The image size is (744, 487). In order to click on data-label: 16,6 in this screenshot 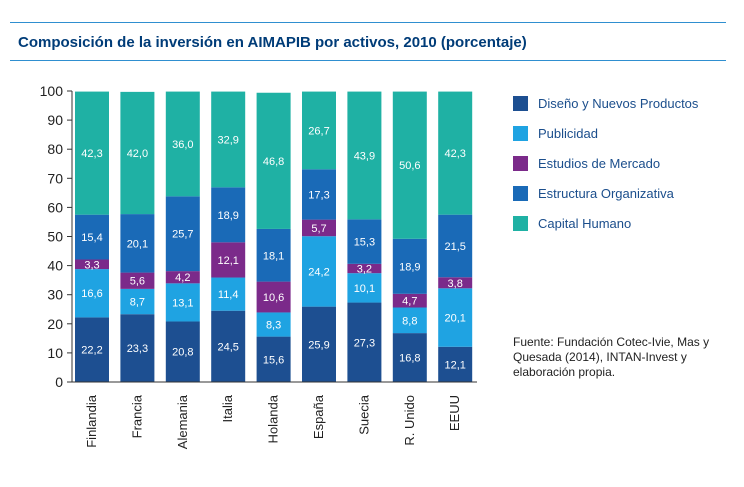, I will do `click(91, 294)`.